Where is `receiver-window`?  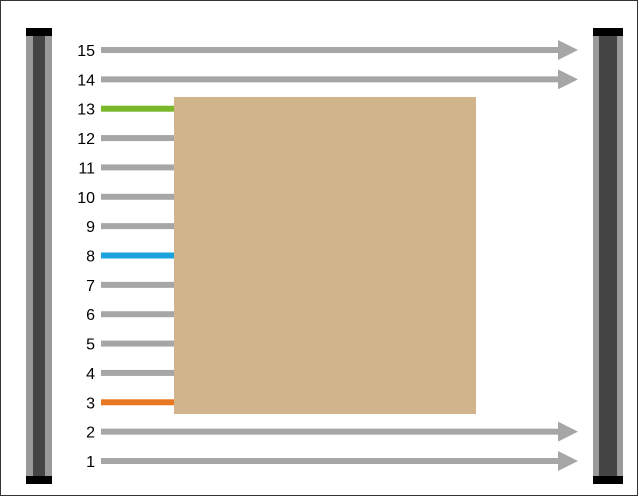 receiver-window is located at coordinates (608, 256).